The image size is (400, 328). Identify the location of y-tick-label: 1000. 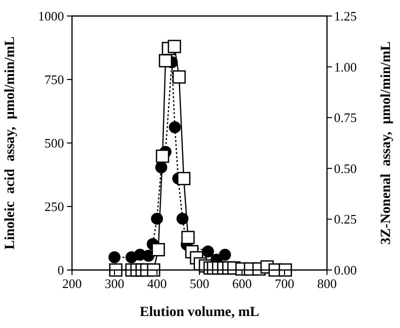
(51, 16).